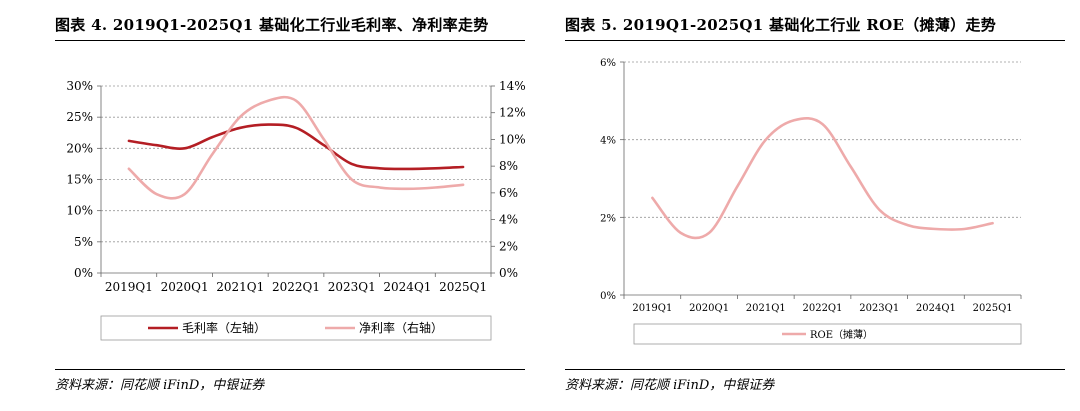  I want to click on right-axis-tick-label: 4%, so click(508, 220).